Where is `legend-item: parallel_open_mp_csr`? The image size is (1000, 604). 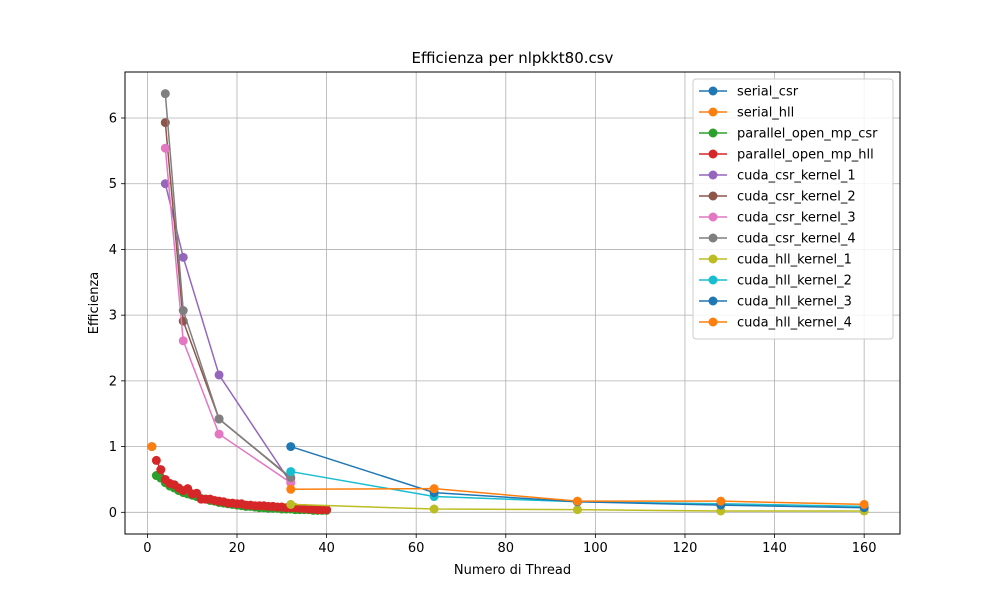
legend-item: parallel_open_mp_csr is located at coordinates (788, 134).